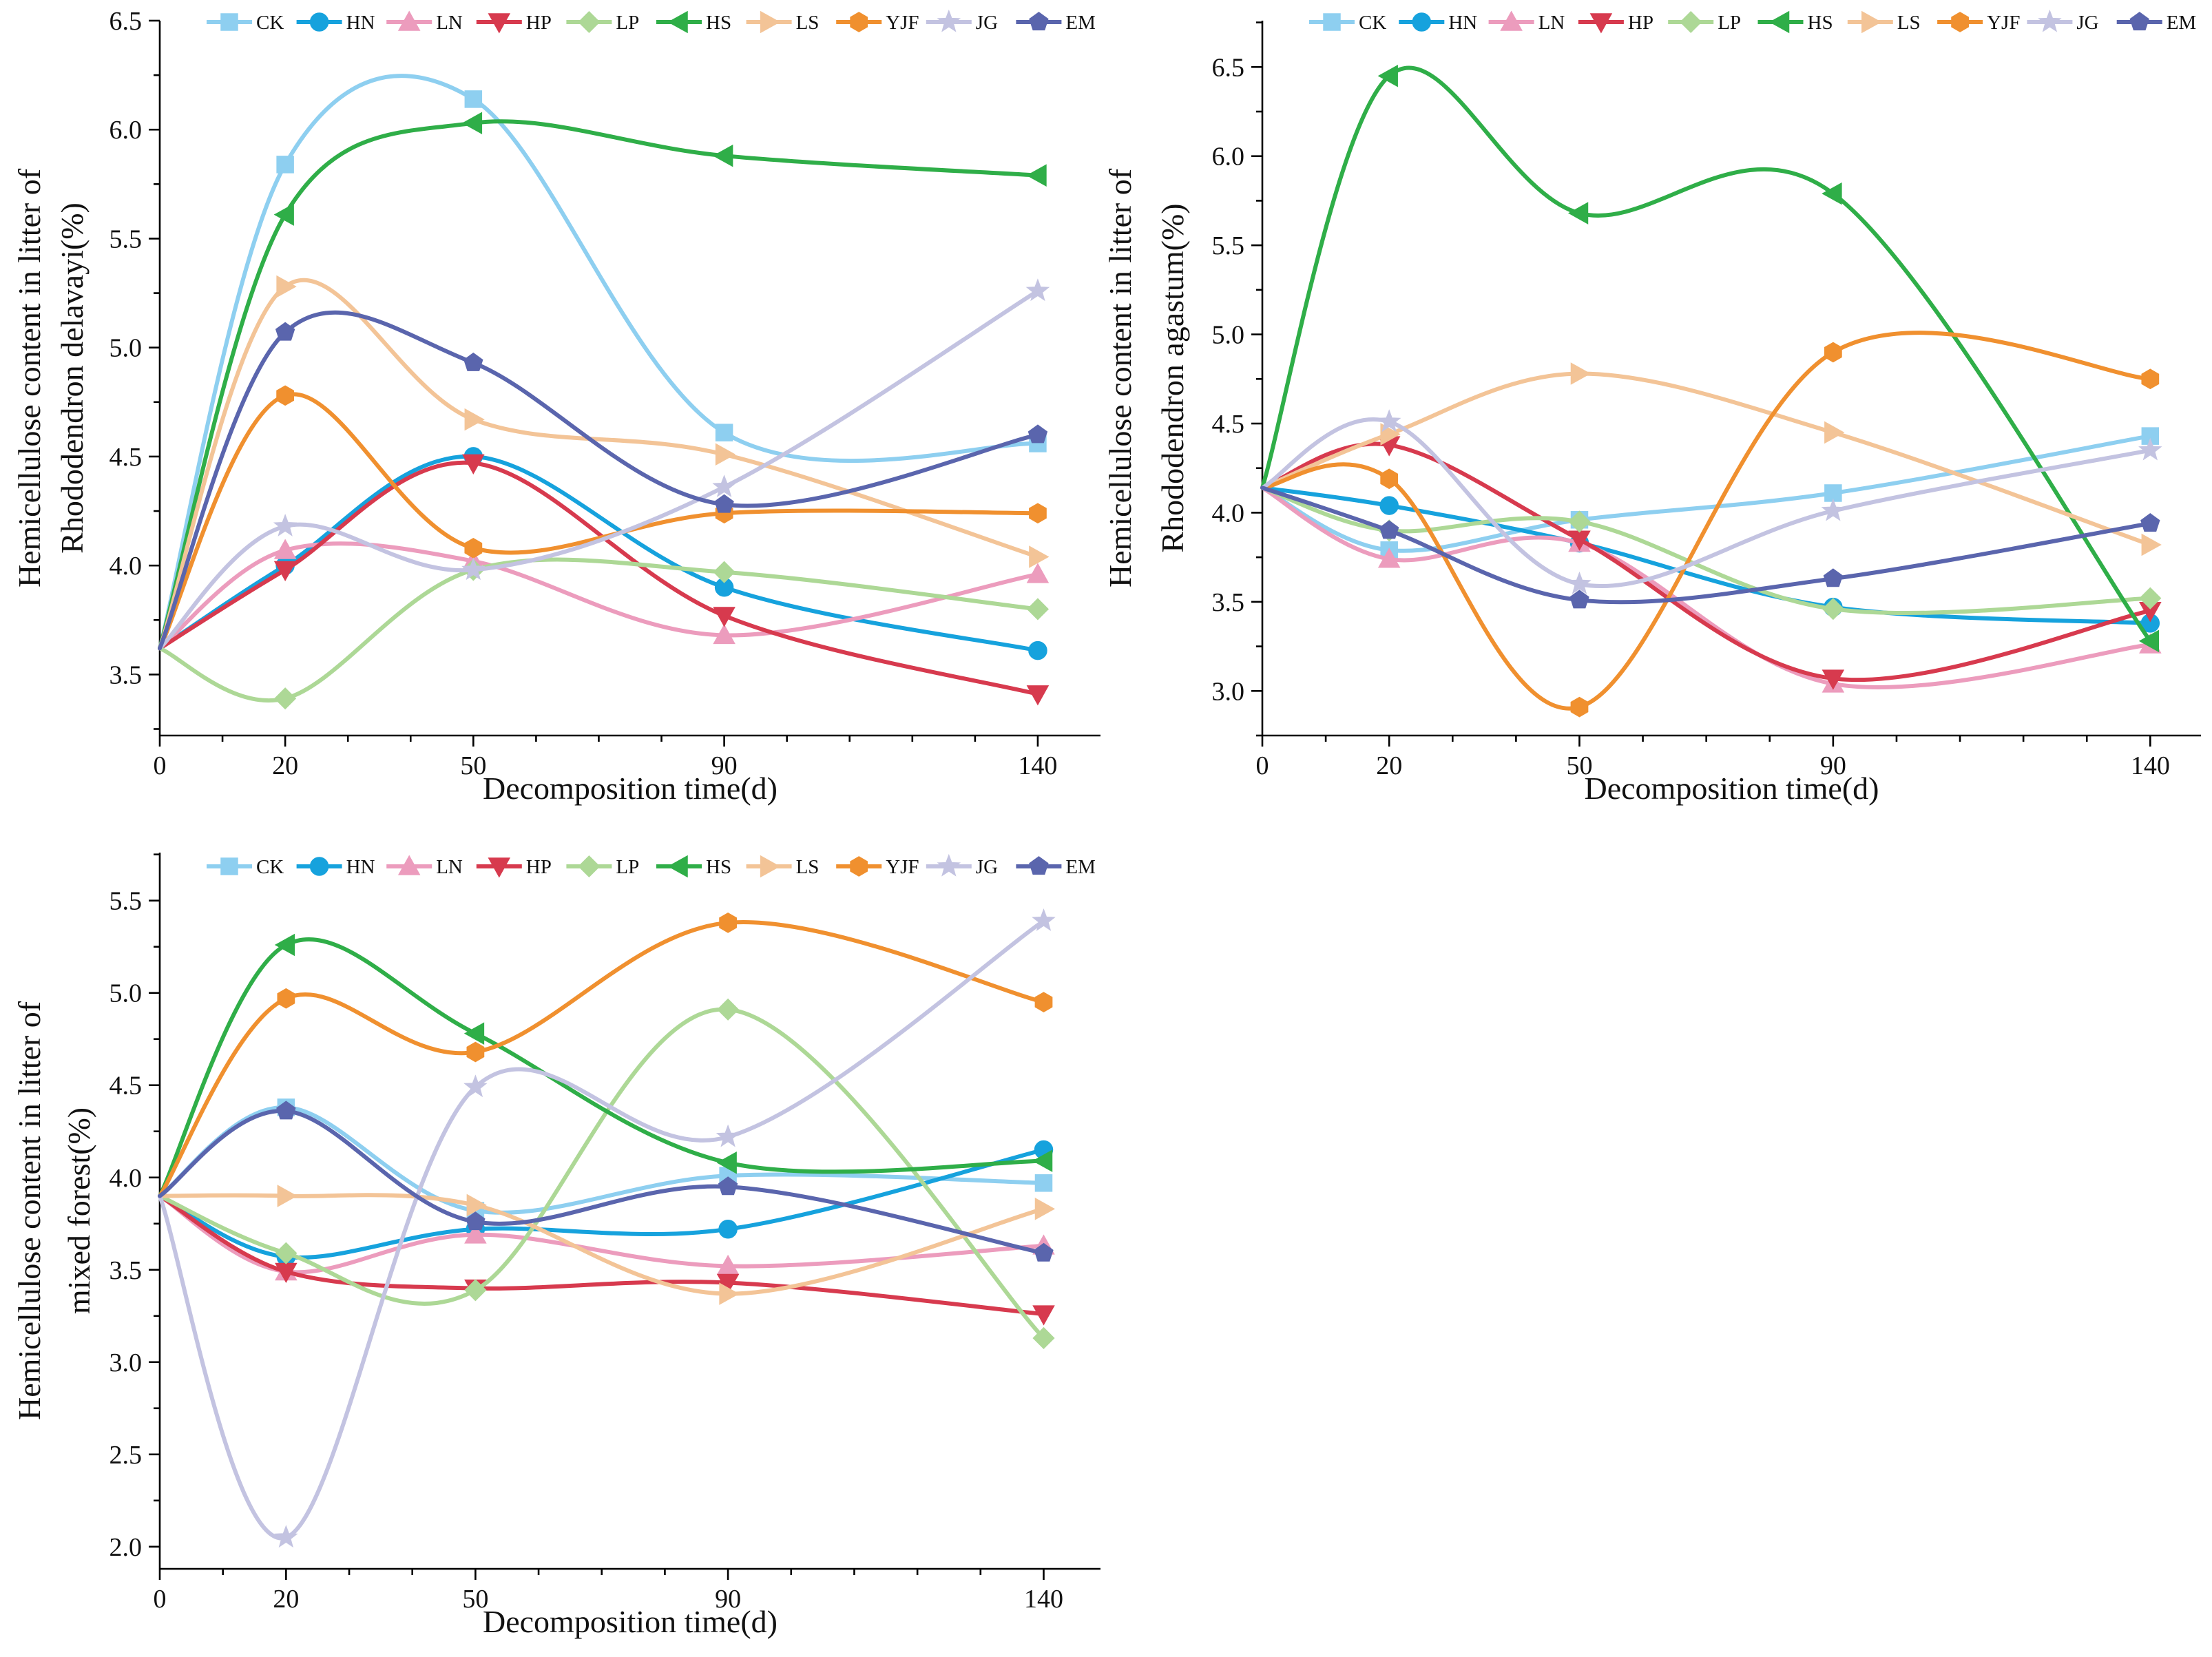  I want to click on y-tick-label: 3.0, so click(1228, 691).